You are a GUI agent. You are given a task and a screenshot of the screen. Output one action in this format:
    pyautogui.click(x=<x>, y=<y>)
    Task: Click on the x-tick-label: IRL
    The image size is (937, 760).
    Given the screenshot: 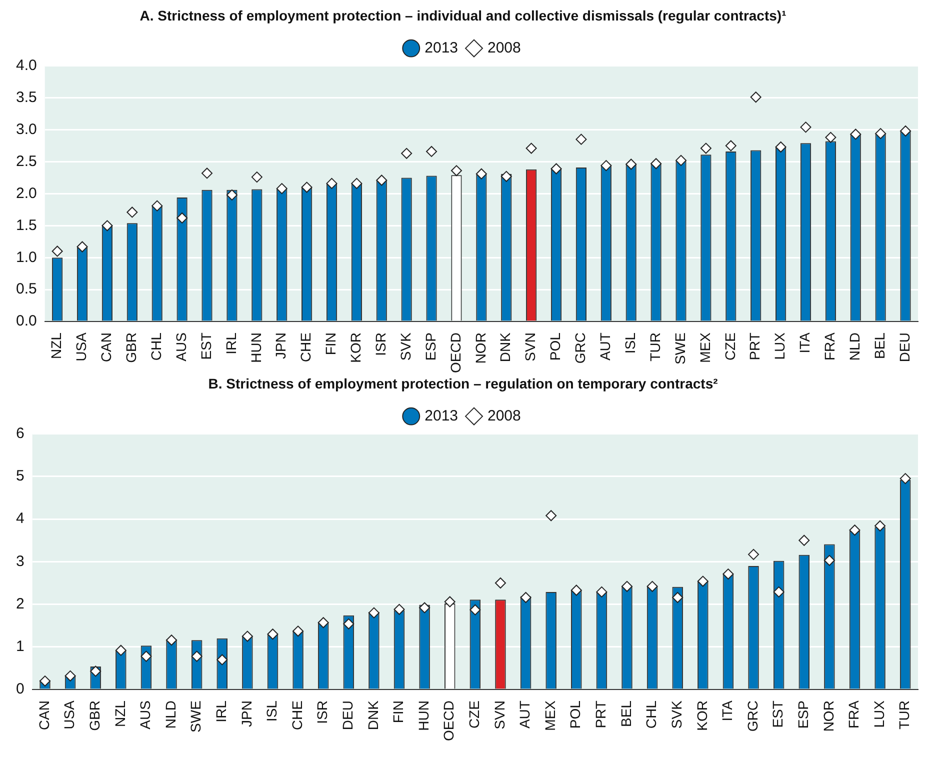 What is the action you would take?
    pyautogui.click(x=230, y=343)
    